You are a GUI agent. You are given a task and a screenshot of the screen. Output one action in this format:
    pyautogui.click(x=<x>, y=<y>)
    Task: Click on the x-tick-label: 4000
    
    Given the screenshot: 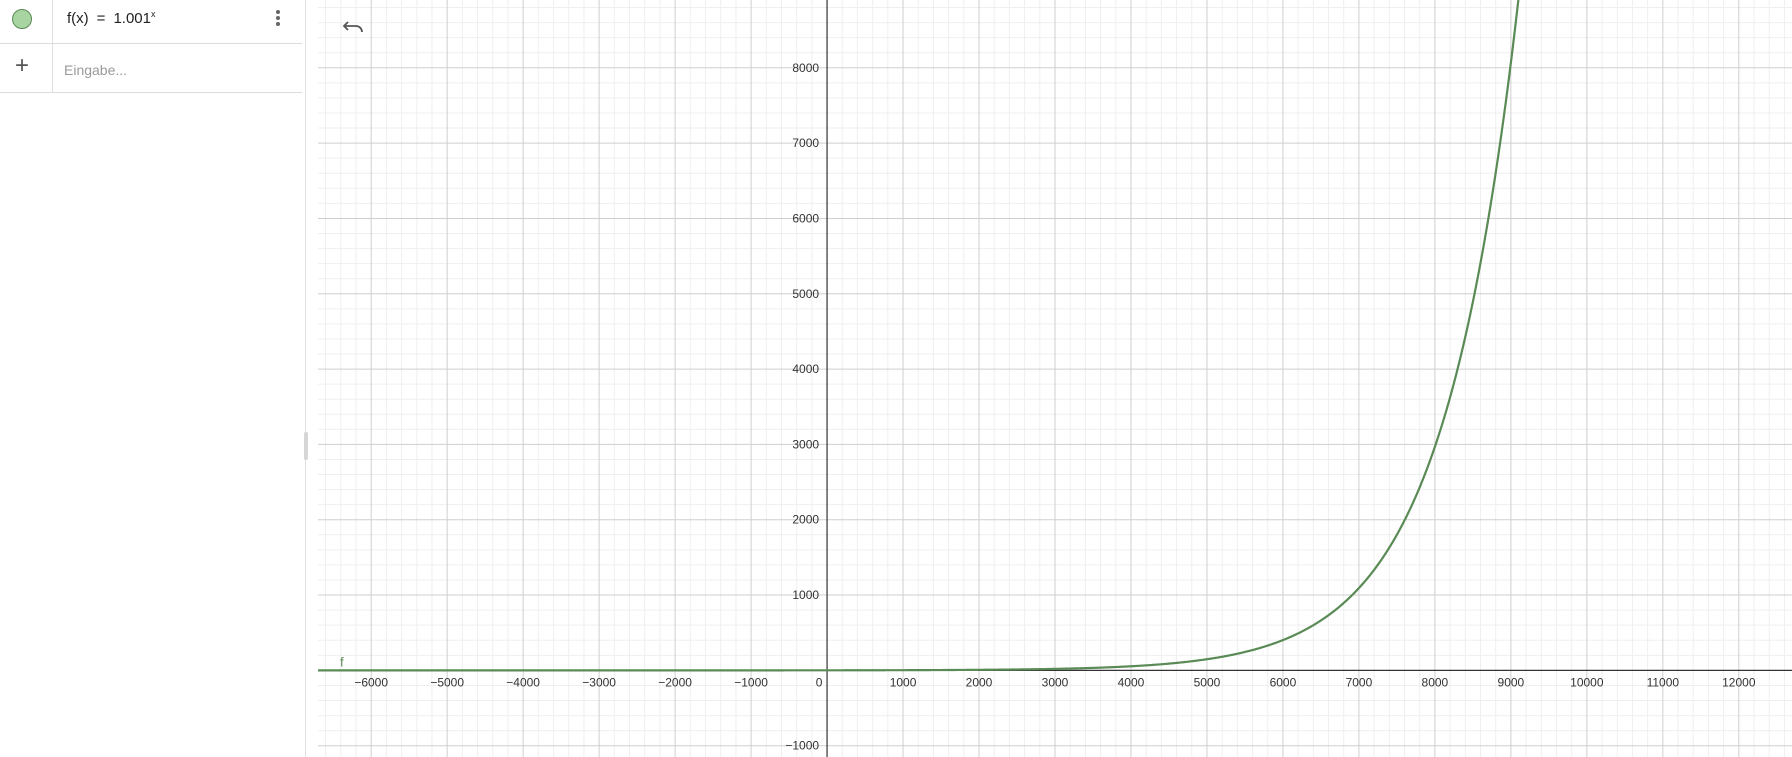 What is the action you would take?
    pyautogui.click(x=1131, y=682)
    